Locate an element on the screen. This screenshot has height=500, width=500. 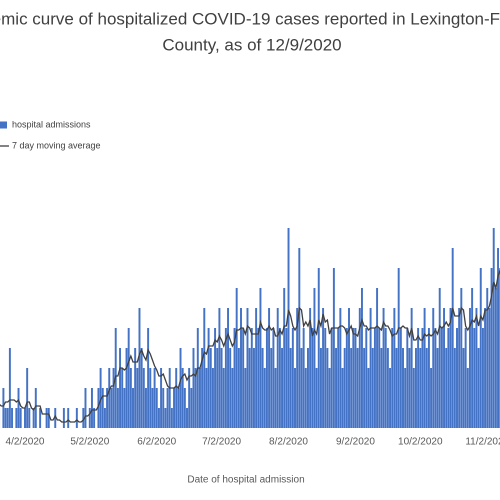
legend-label: hospital admissions is located at coordinates (51, 124).